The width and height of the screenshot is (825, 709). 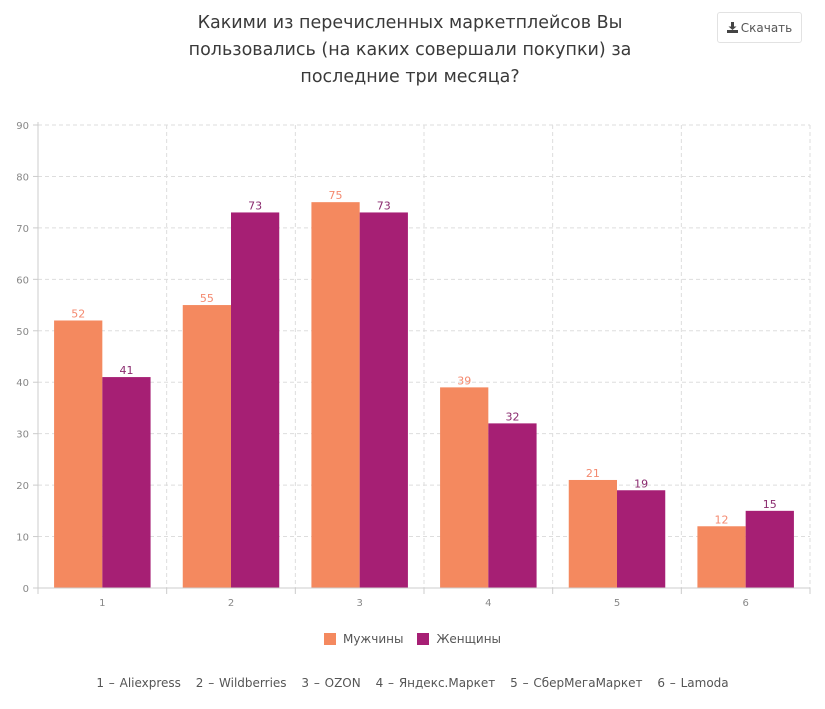 I want to click on y-tick-label: 0, so click(x=26, y=589).